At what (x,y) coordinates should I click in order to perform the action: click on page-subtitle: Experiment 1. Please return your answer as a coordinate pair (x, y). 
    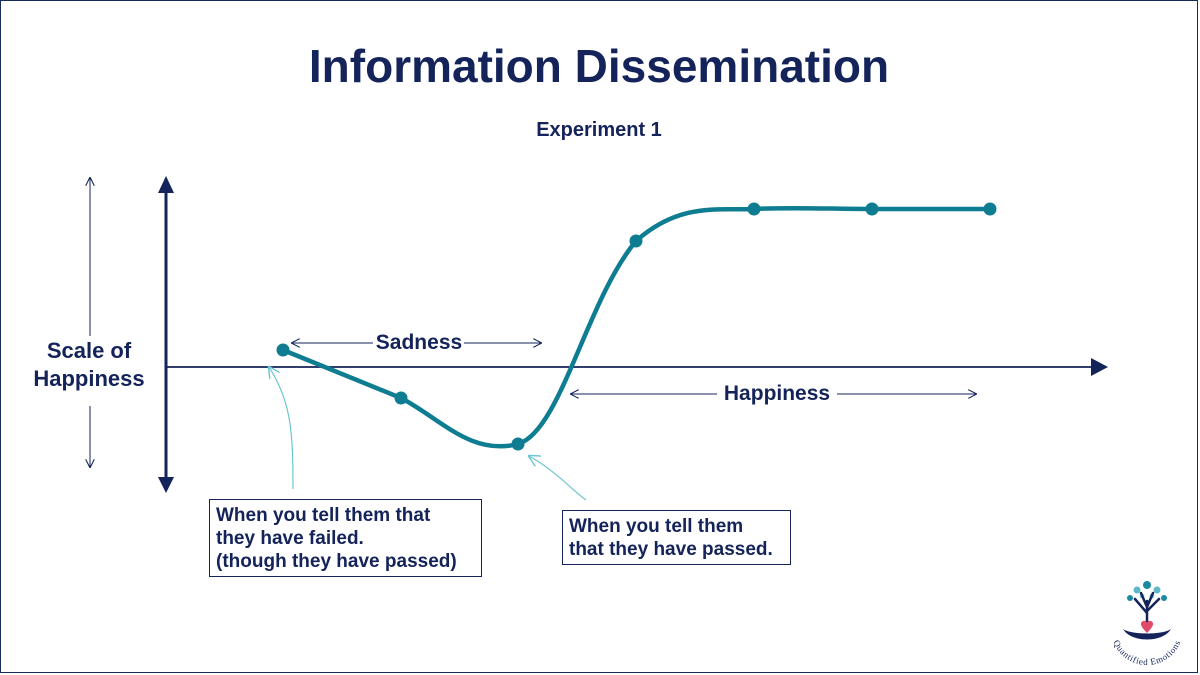
    Looking at the image, I should click on (599, 130).